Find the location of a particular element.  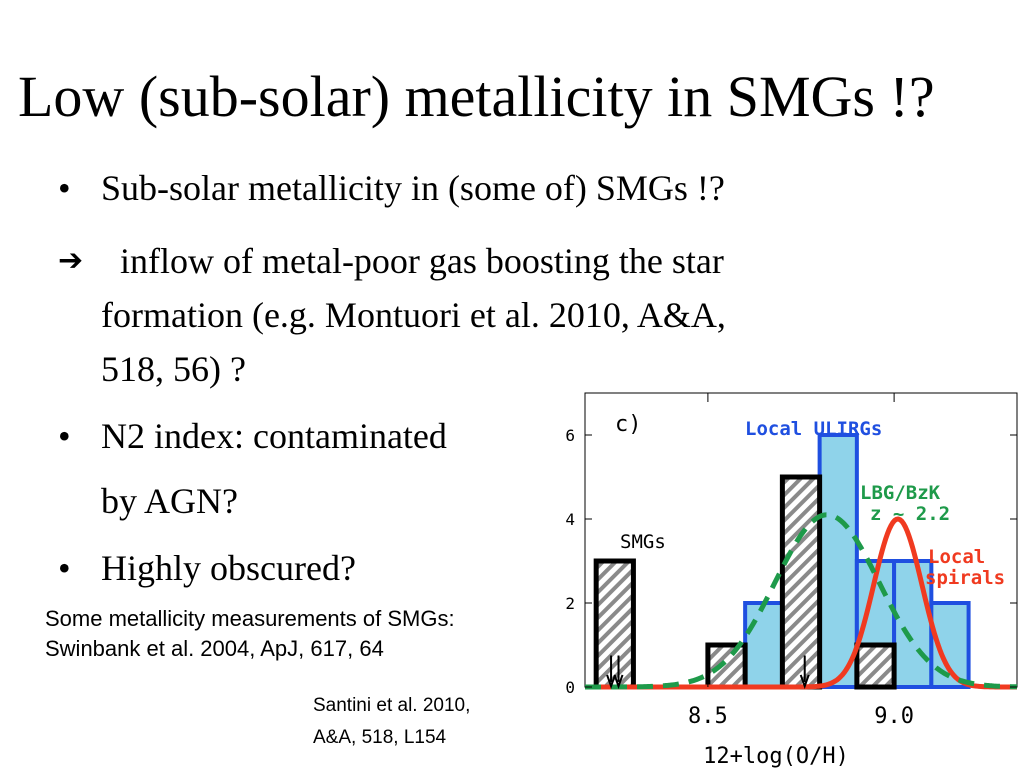

santini-note-line: Santini et al. 2010, is located at coordinates (392, 705).